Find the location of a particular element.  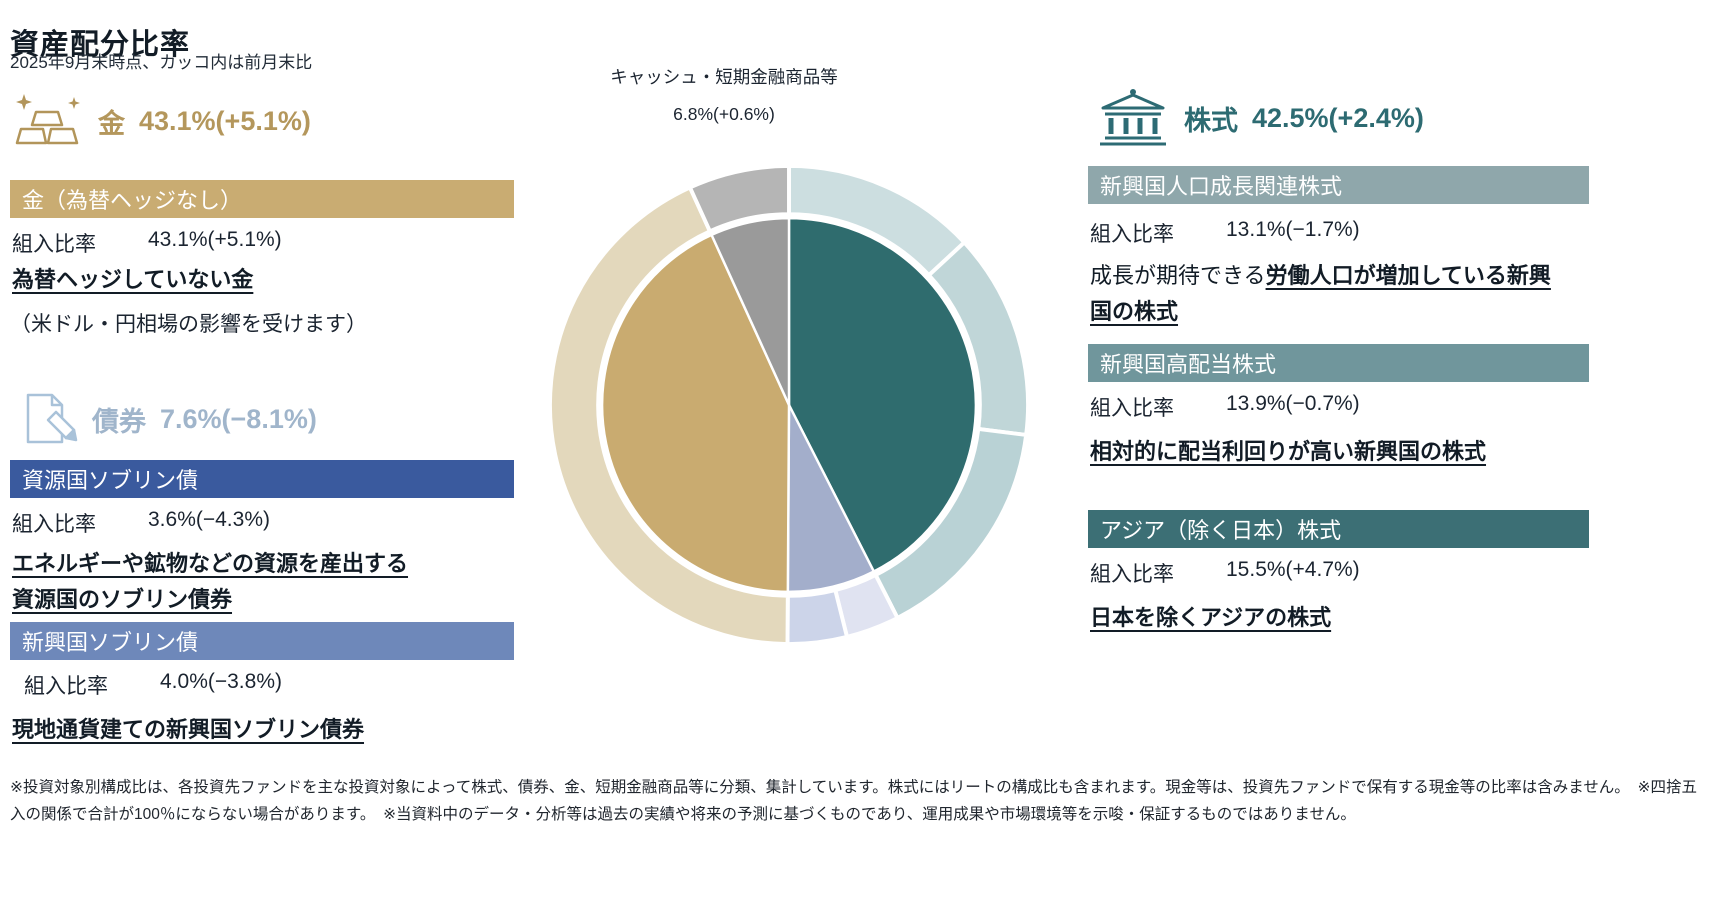

cash-callout-label: キャッシュ・短期金融商品等 is located at coordinates (724, 77).